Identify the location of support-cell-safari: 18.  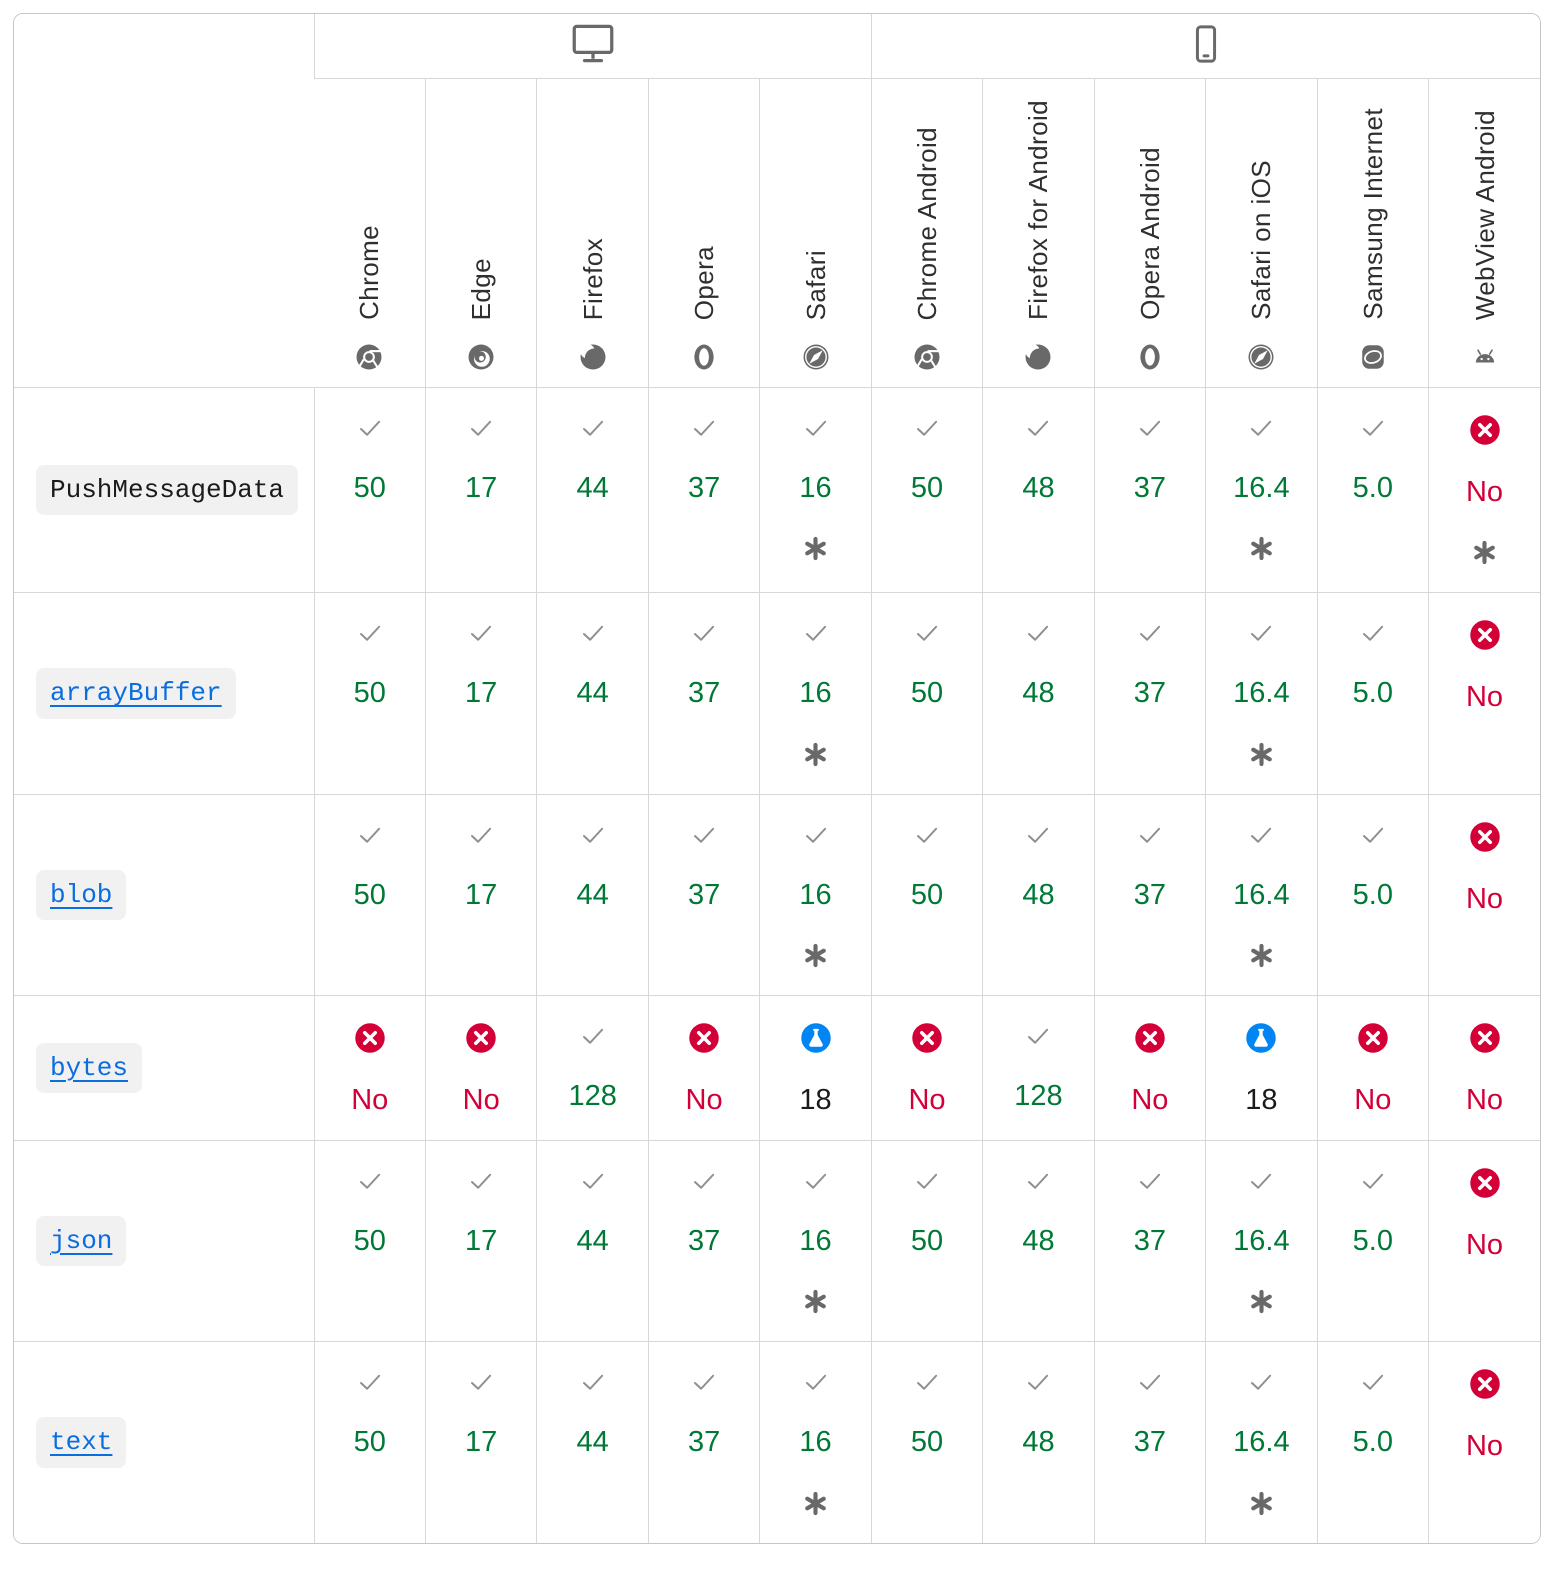
(815, 1068).